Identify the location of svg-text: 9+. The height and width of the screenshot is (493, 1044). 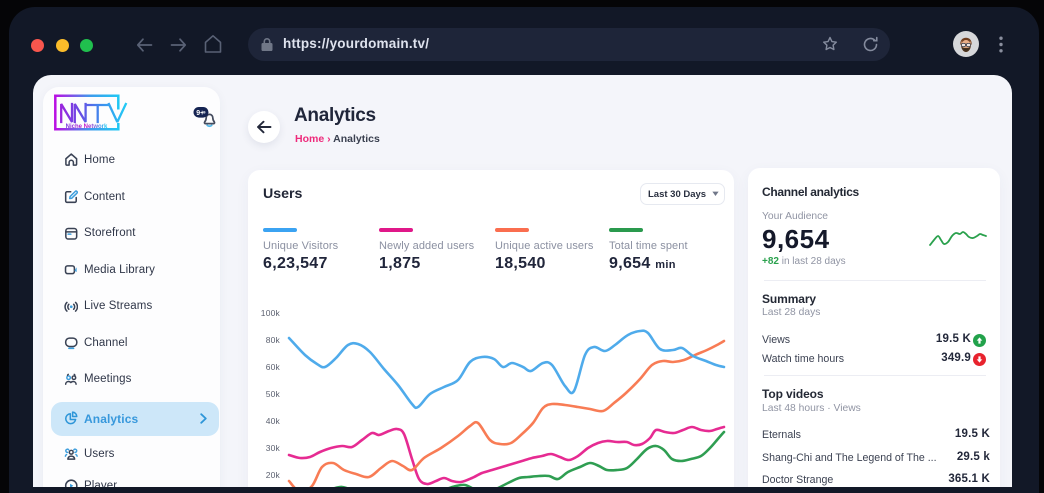
(200, 113).